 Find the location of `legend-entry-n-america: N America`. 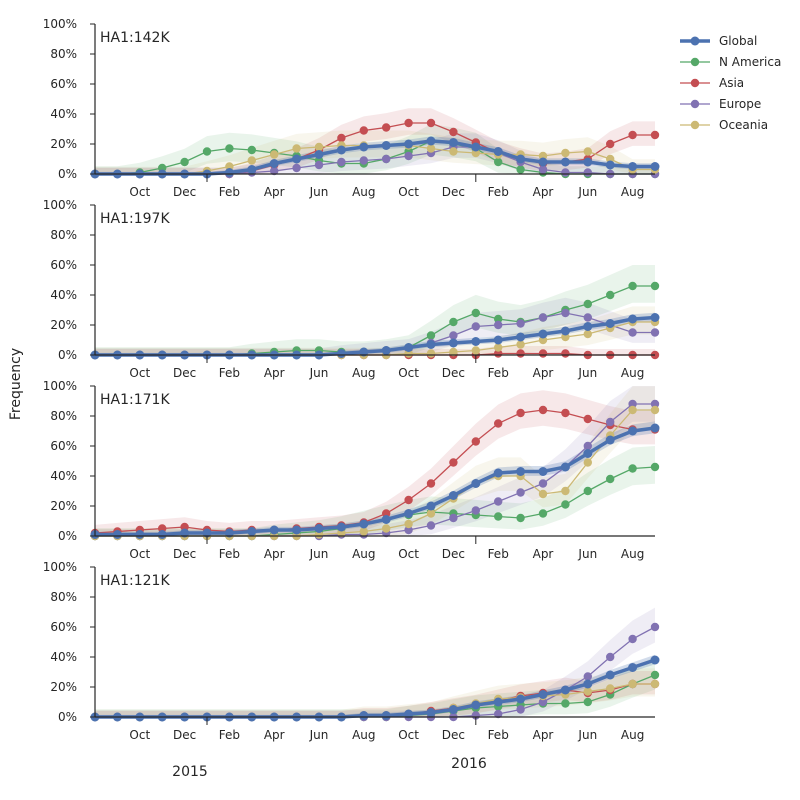

legend-entry-n-america: N America is located at coordinates (730, 62).